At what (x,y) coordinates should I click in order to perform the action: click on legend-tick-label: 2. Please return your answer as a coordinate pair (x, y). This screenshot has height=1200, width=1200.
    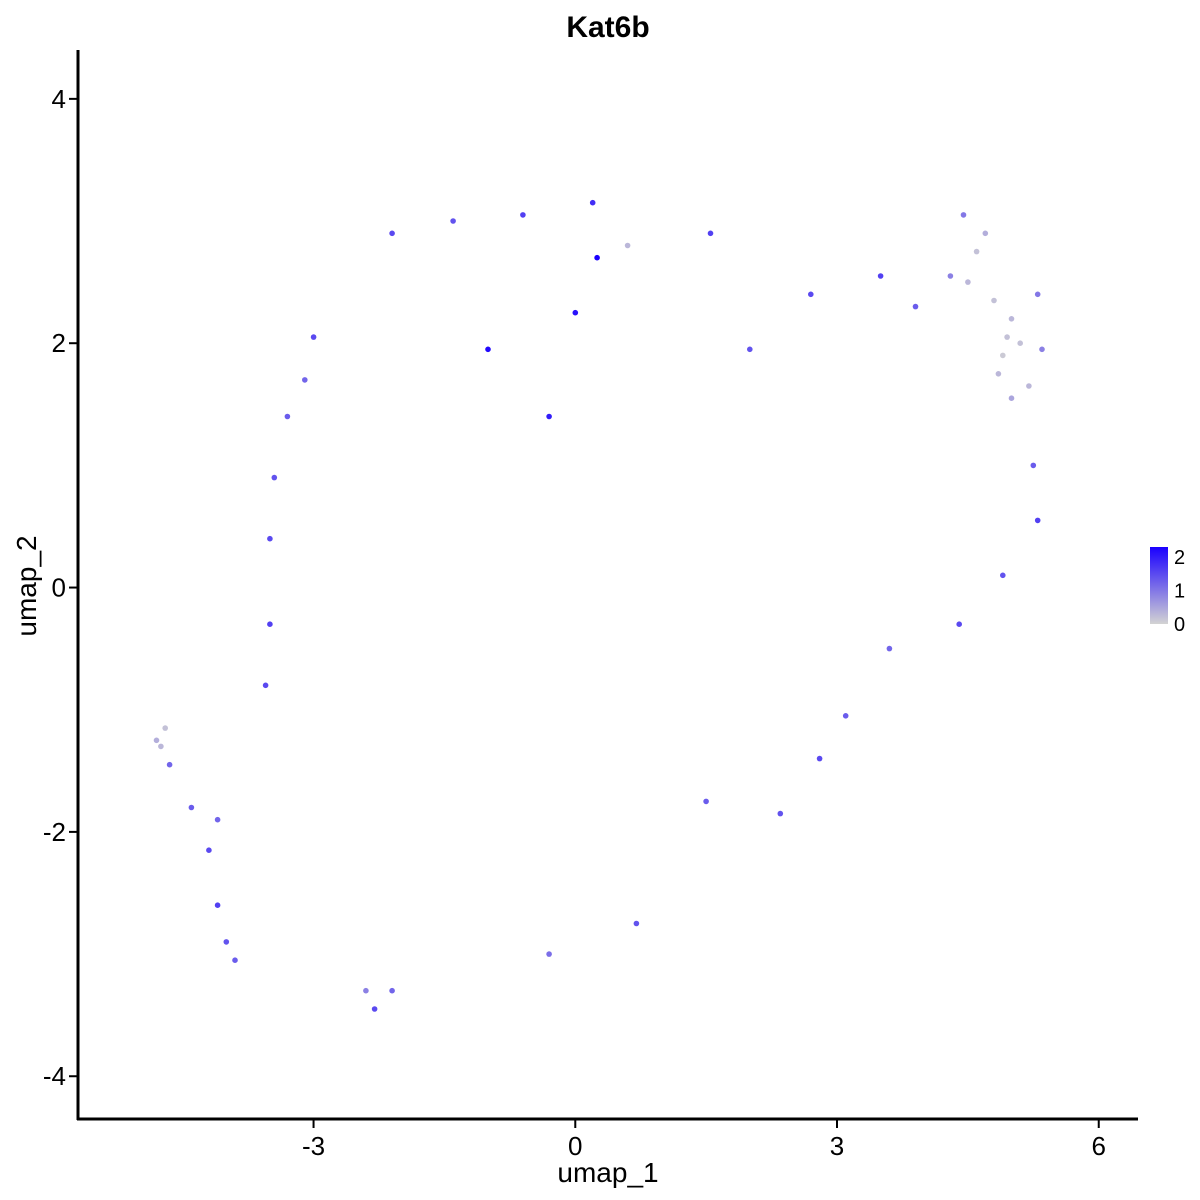
    Looking at the image, I should click on (1179, 558).